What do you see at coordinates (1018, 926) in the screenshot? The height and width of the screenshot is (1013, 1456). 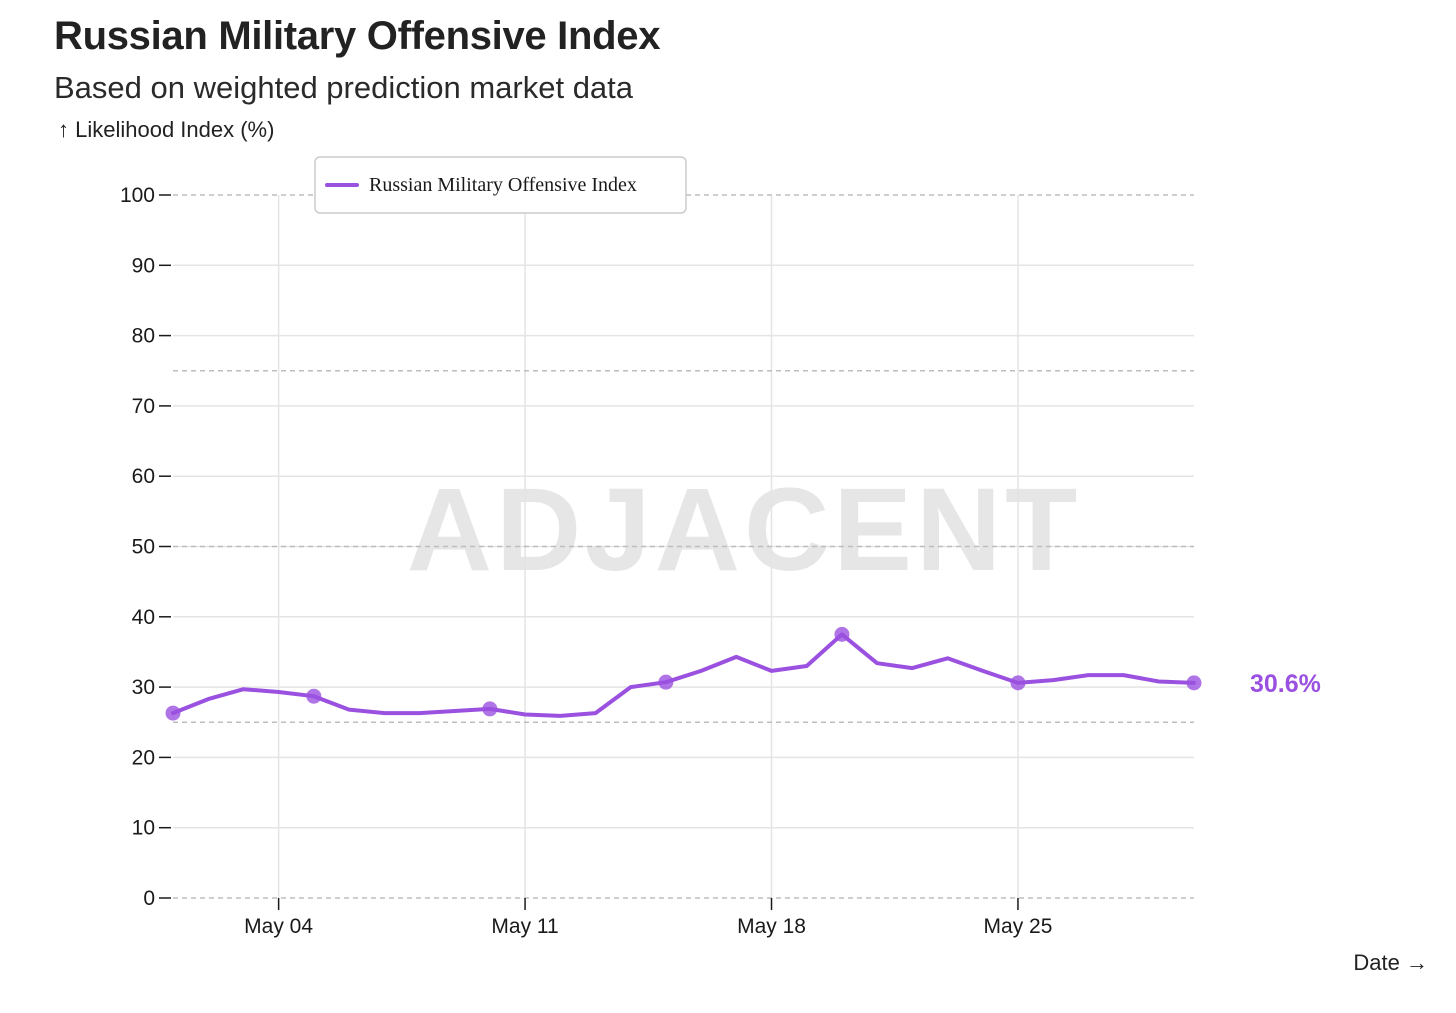 I see `x-tick-label-25: May 25` at bounding box center [1018, 926].